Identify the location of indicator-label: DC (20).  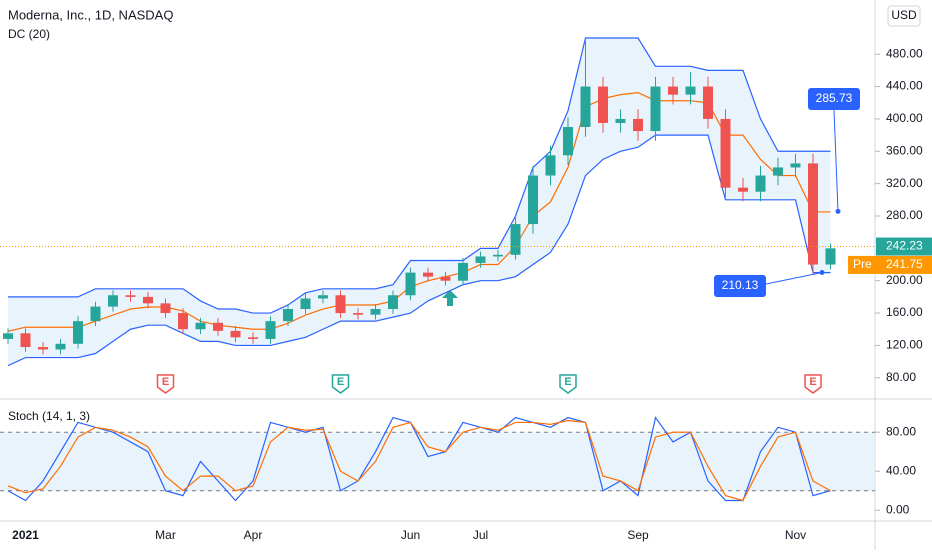
(29, 34).